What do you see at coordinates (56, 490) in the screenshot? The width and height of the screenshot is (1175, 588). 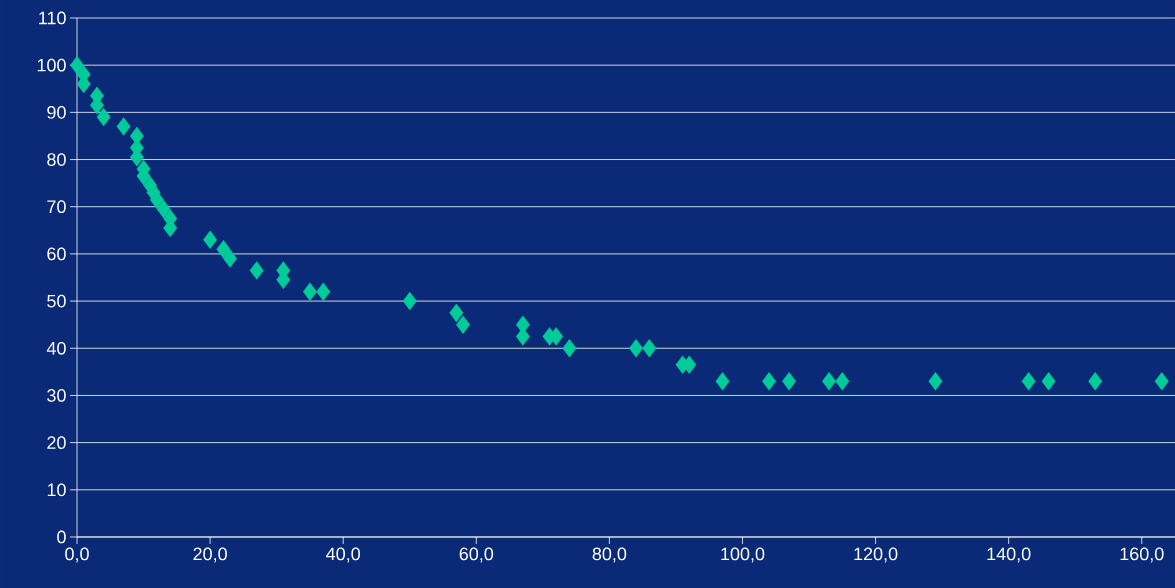 I see `y-tick-label: 10` at bounding box center [56, 490].